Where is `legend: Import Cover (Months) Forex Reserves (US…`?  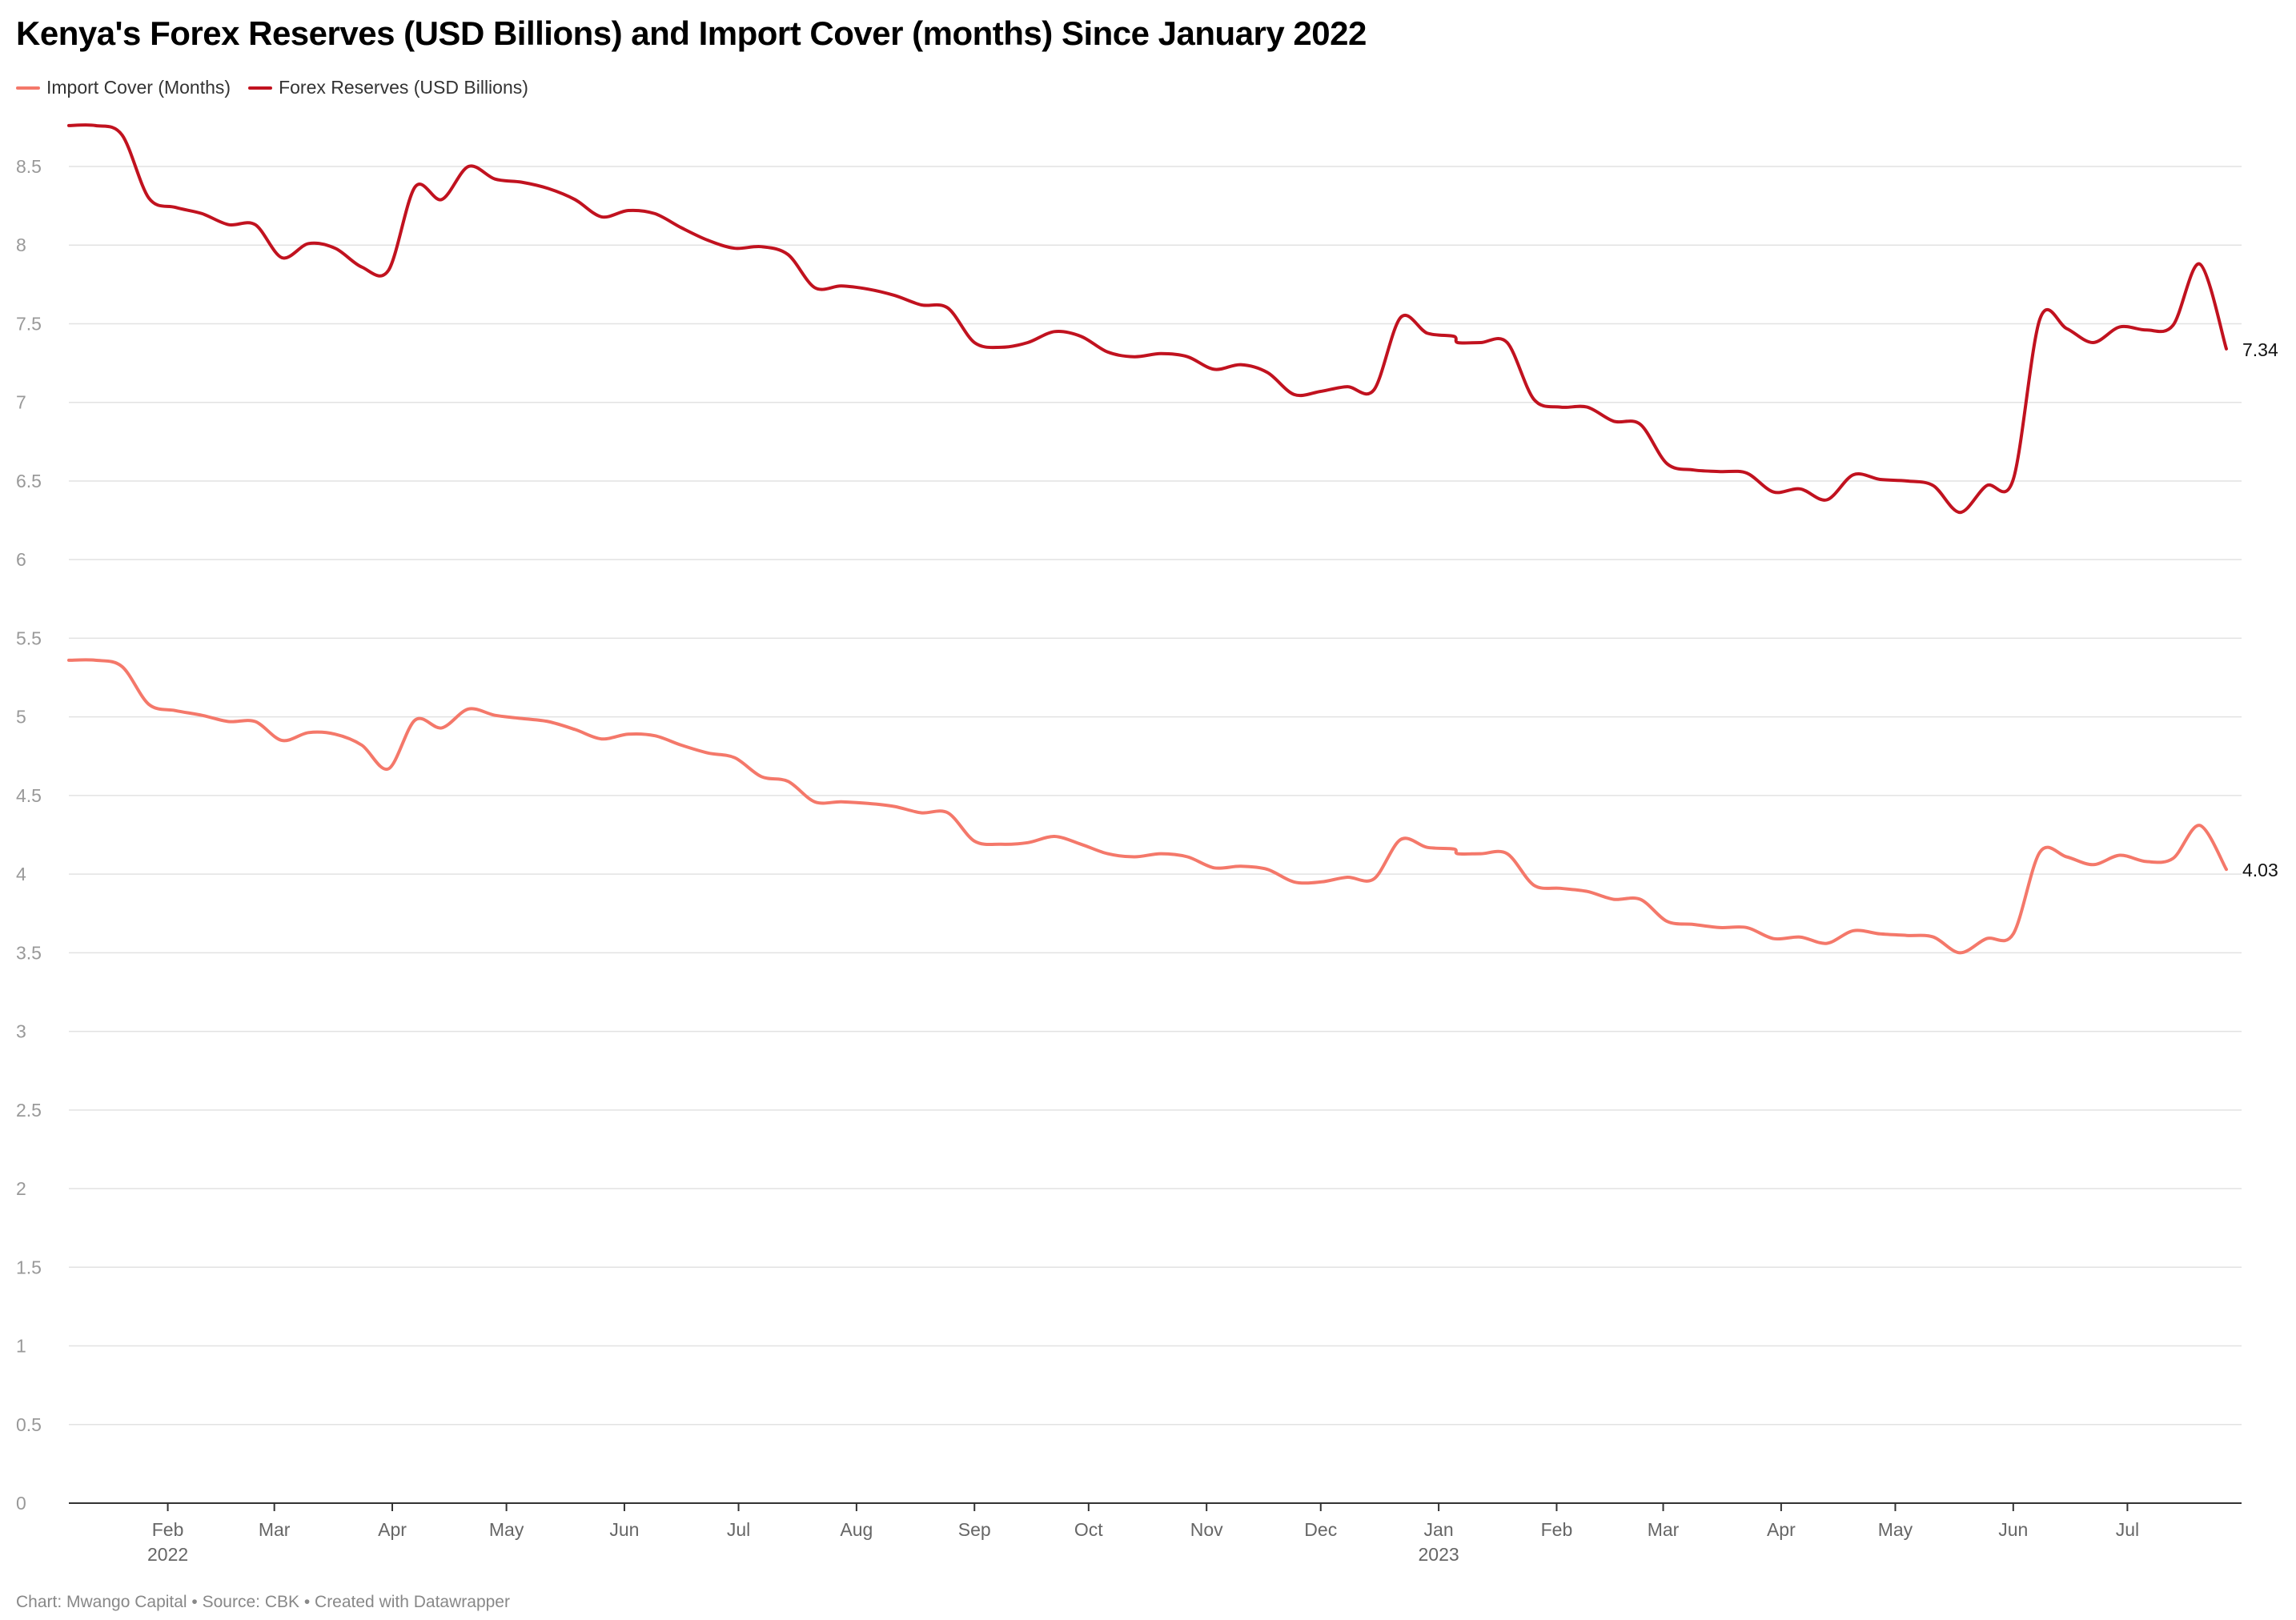 legend: Import Cover (Months) Forex Reserves (US… is located at coordinates (272, 87).